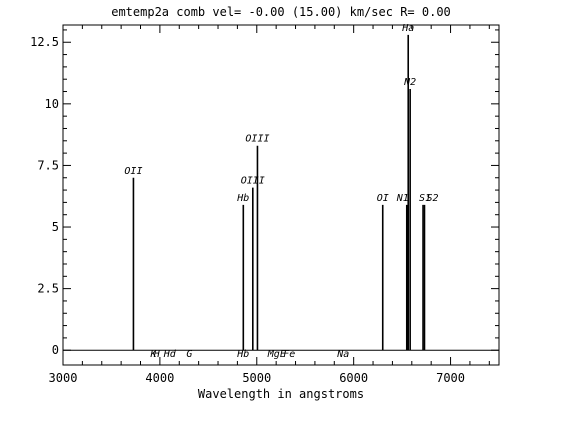 The image size is (576, 431). I want to click on emission-line-label: S1, so click(425, 198).